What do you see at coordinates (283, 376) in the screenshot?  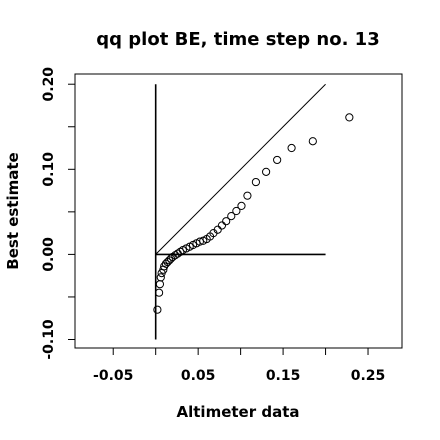 I see `x-tick-label: 0.15` at bounding box center [283, 376].